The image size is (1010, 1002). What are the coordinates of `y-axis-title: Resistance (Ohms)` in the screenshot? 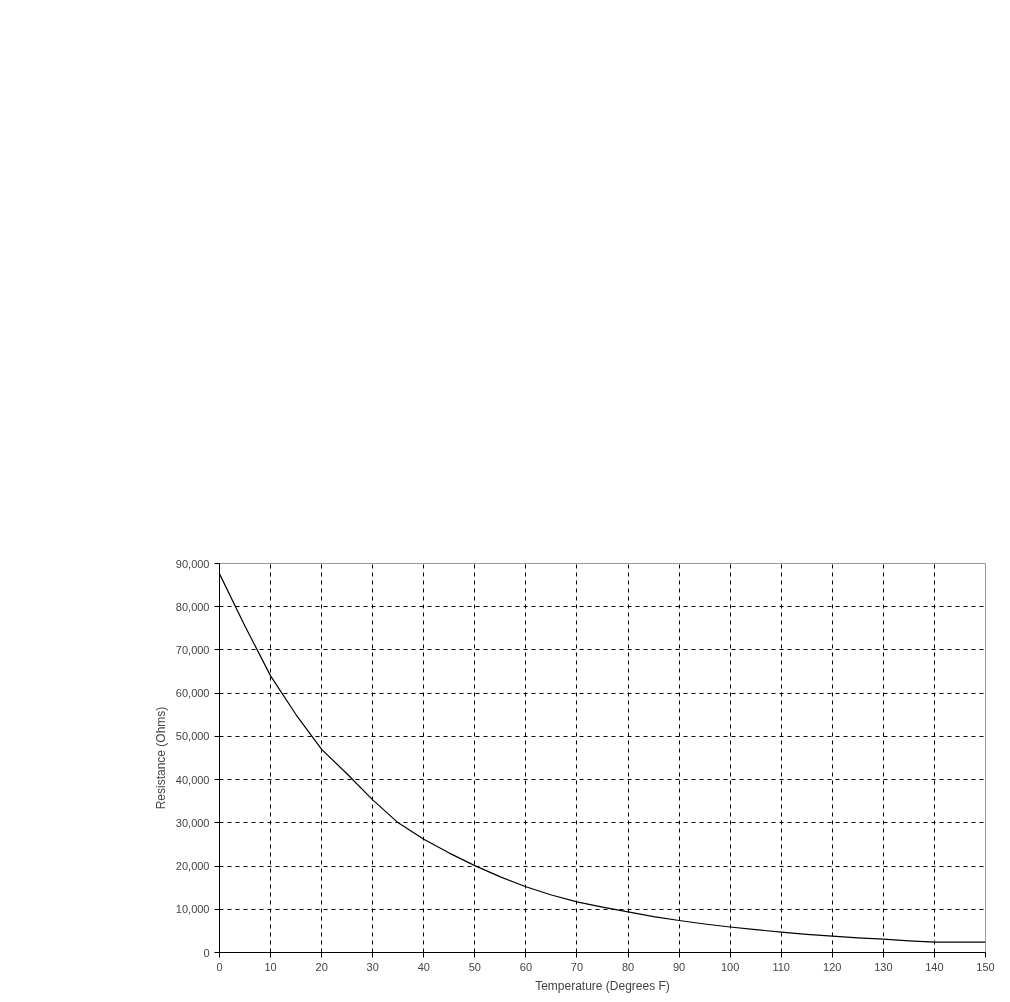 It's located at (160, 758).